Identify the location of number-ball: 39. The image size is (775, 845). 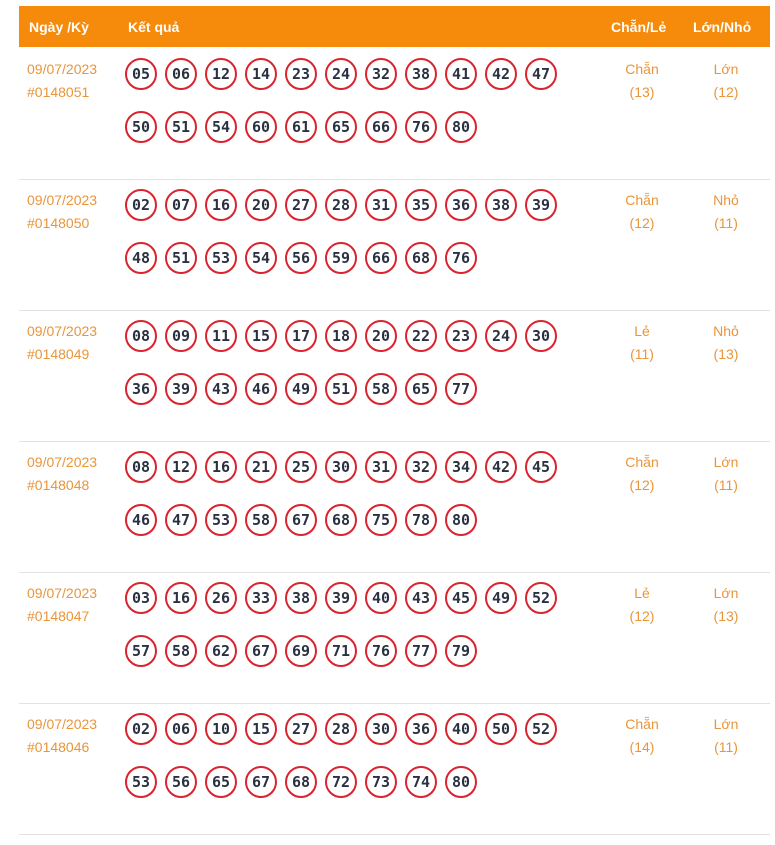
(341, 598).